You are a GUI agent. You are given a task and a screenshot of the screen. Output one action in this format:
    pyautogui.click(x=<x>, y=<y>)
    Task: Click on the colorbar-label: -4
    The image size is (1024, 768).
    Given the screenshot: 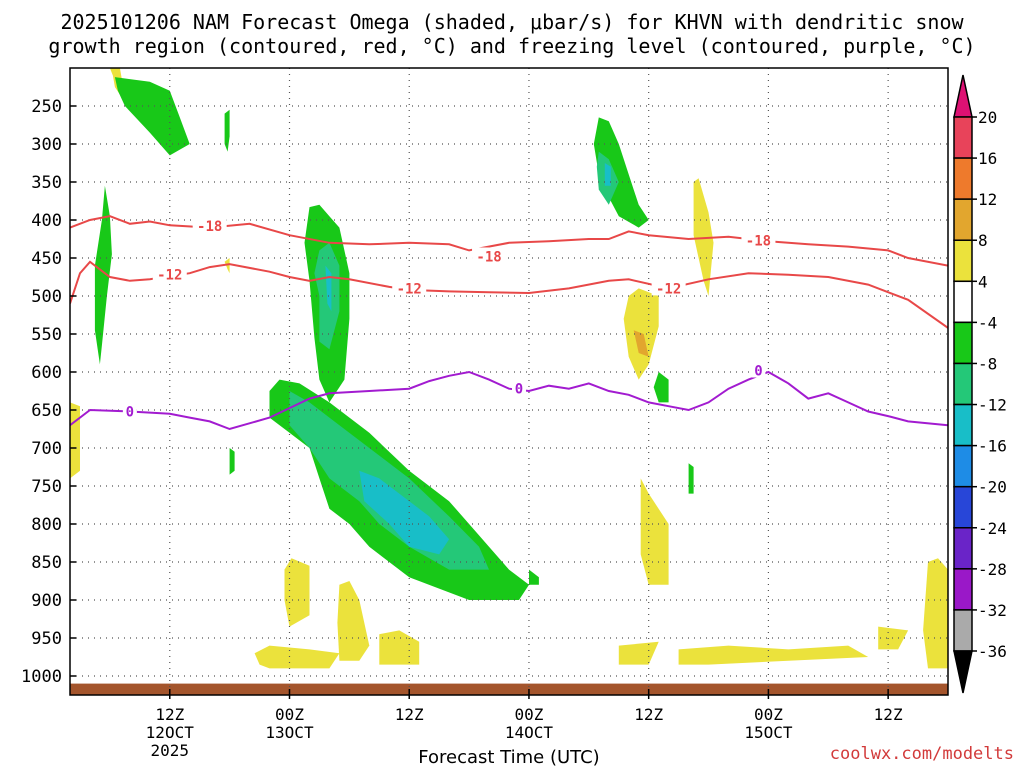 What is the action you would take?
    pyautogui.click(x=987, y=322)
    